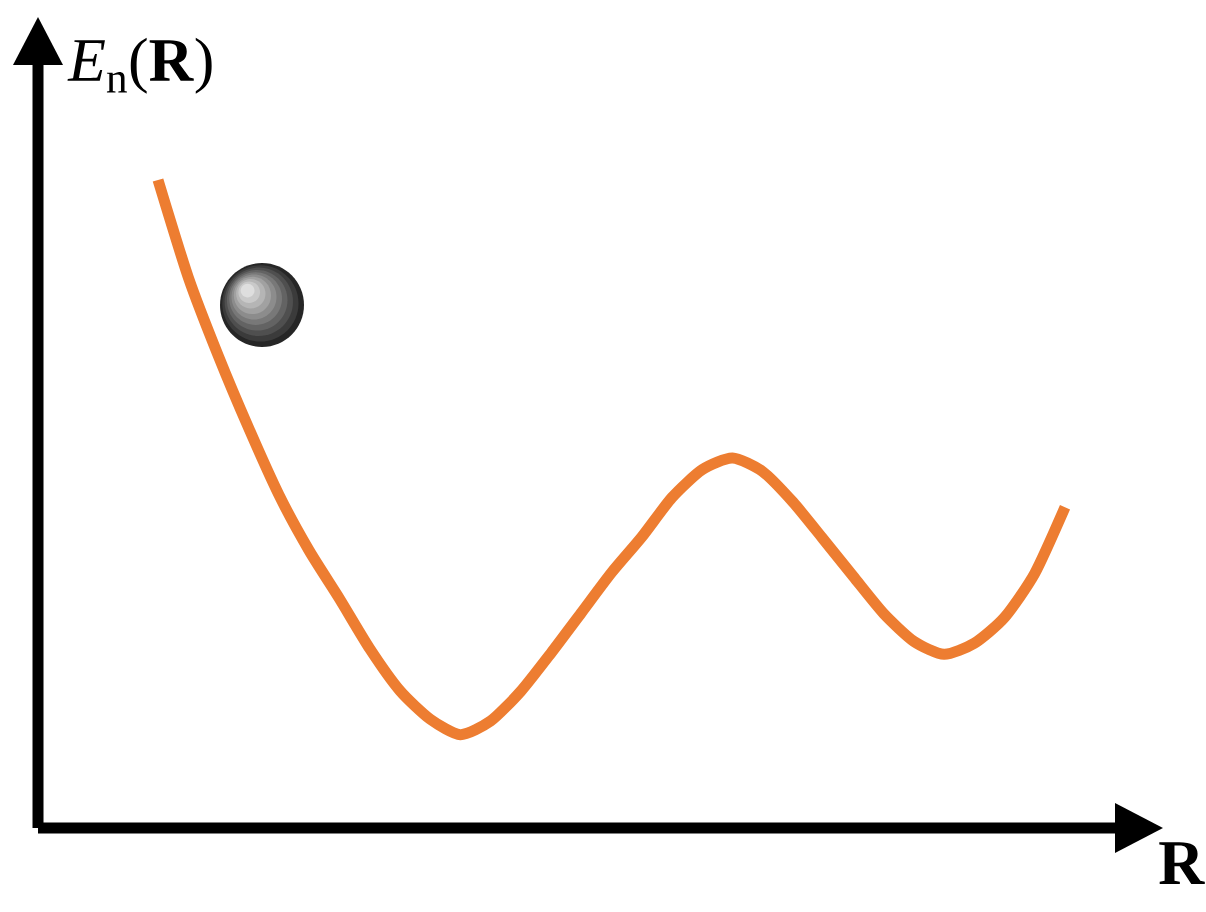 The height and width of the screenshot is (912, 1206). What do you see at coordinates (1182, 863) in the screenshot?
I see `x-axis-title: R` at bounding box center [1182, 863].